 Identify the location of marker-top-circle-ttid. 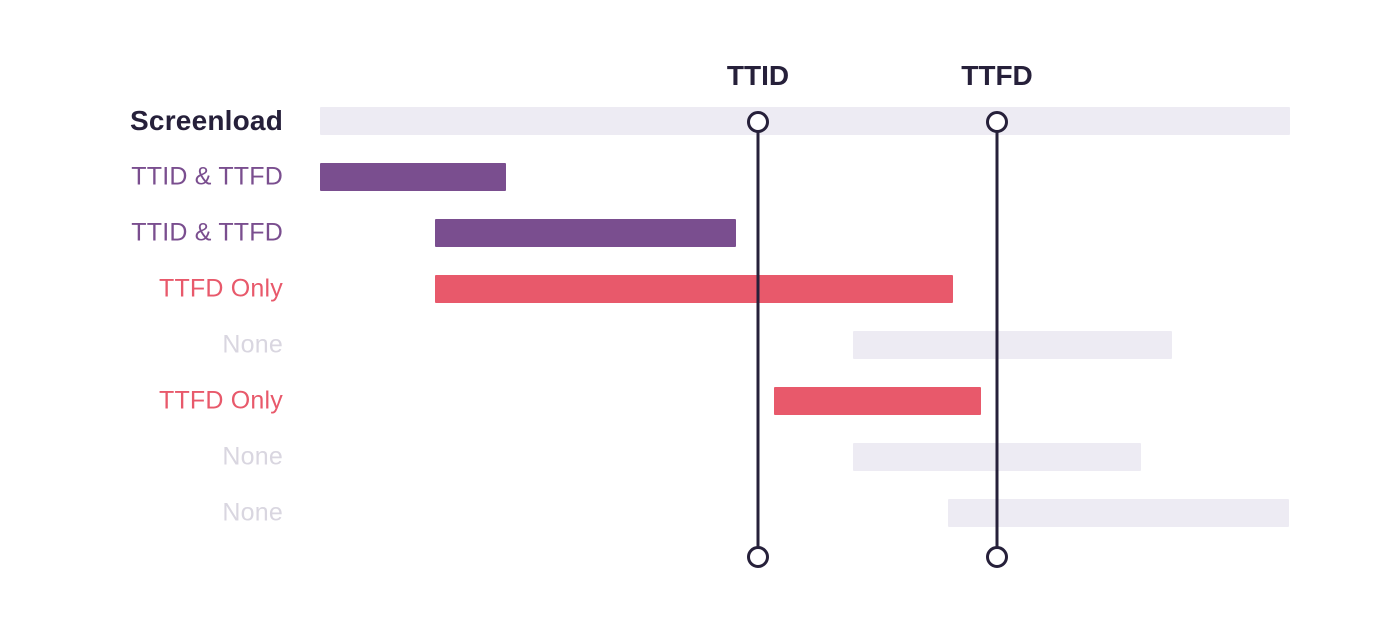
(758, 122).